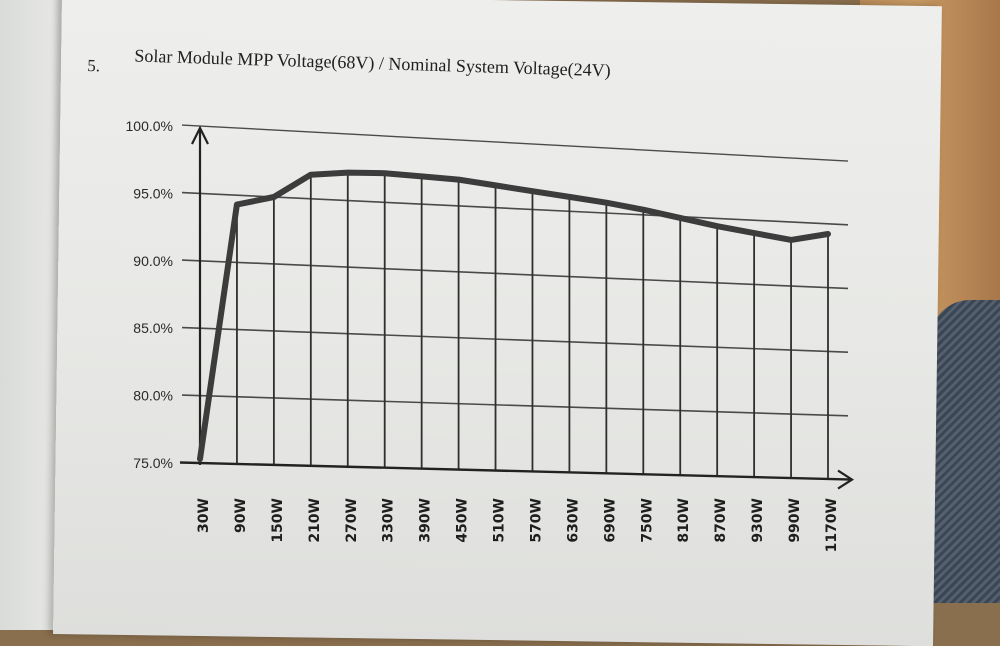 The height and width of the screenshot is (646, 1000). Describe the element at coordinates (426, 520) in the screenshot. I see `x-tick-label: 390W` at that location.